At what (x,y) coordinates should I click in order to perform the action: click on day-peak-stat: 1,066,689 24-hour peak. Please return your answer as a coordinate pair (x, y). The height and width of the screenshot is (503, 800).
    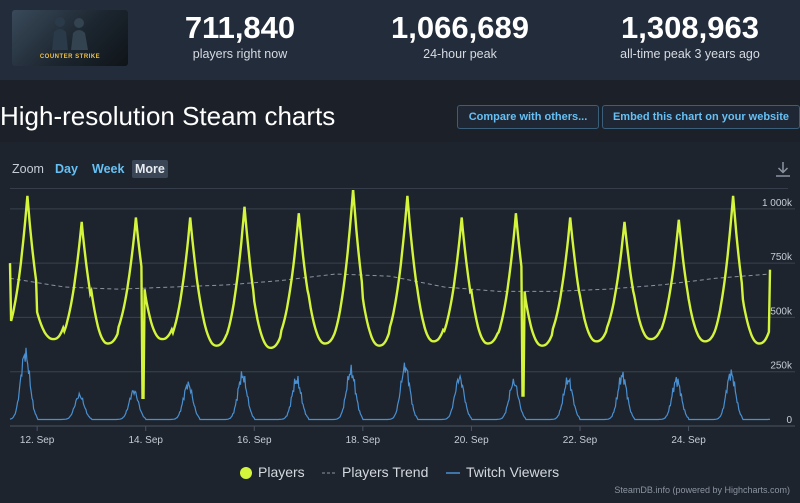
    Looking at the image, I should click on (460, 36).